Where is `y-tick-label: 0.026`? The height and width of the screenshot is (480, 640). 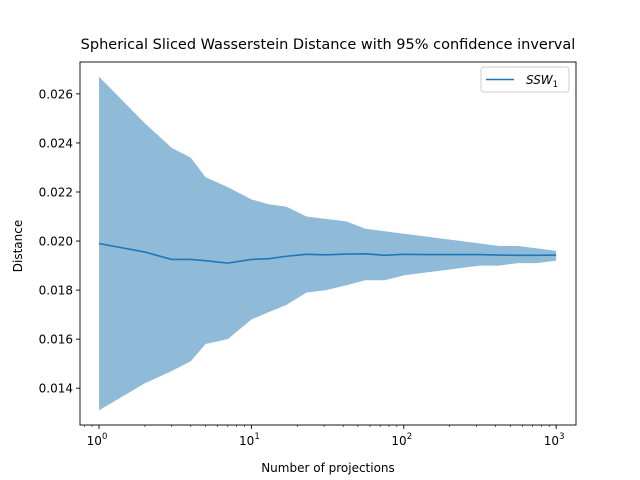
y-tick-label: 0.026 is located at coordinates (56, 94).